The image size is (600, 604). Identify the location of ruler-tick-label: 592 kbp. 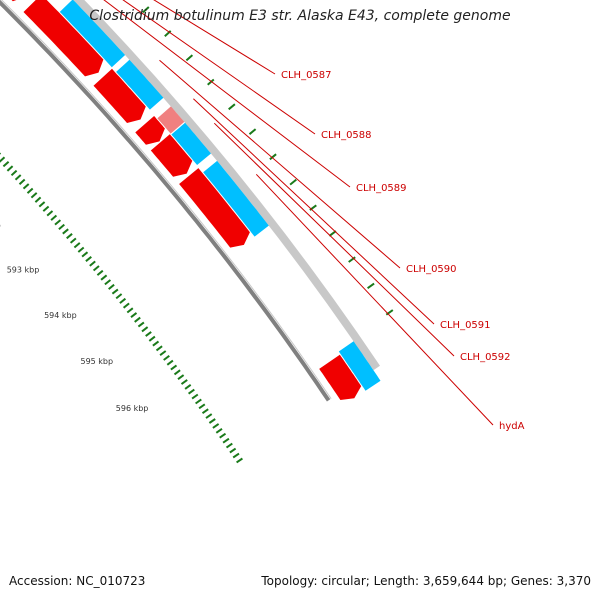
(0, 225).